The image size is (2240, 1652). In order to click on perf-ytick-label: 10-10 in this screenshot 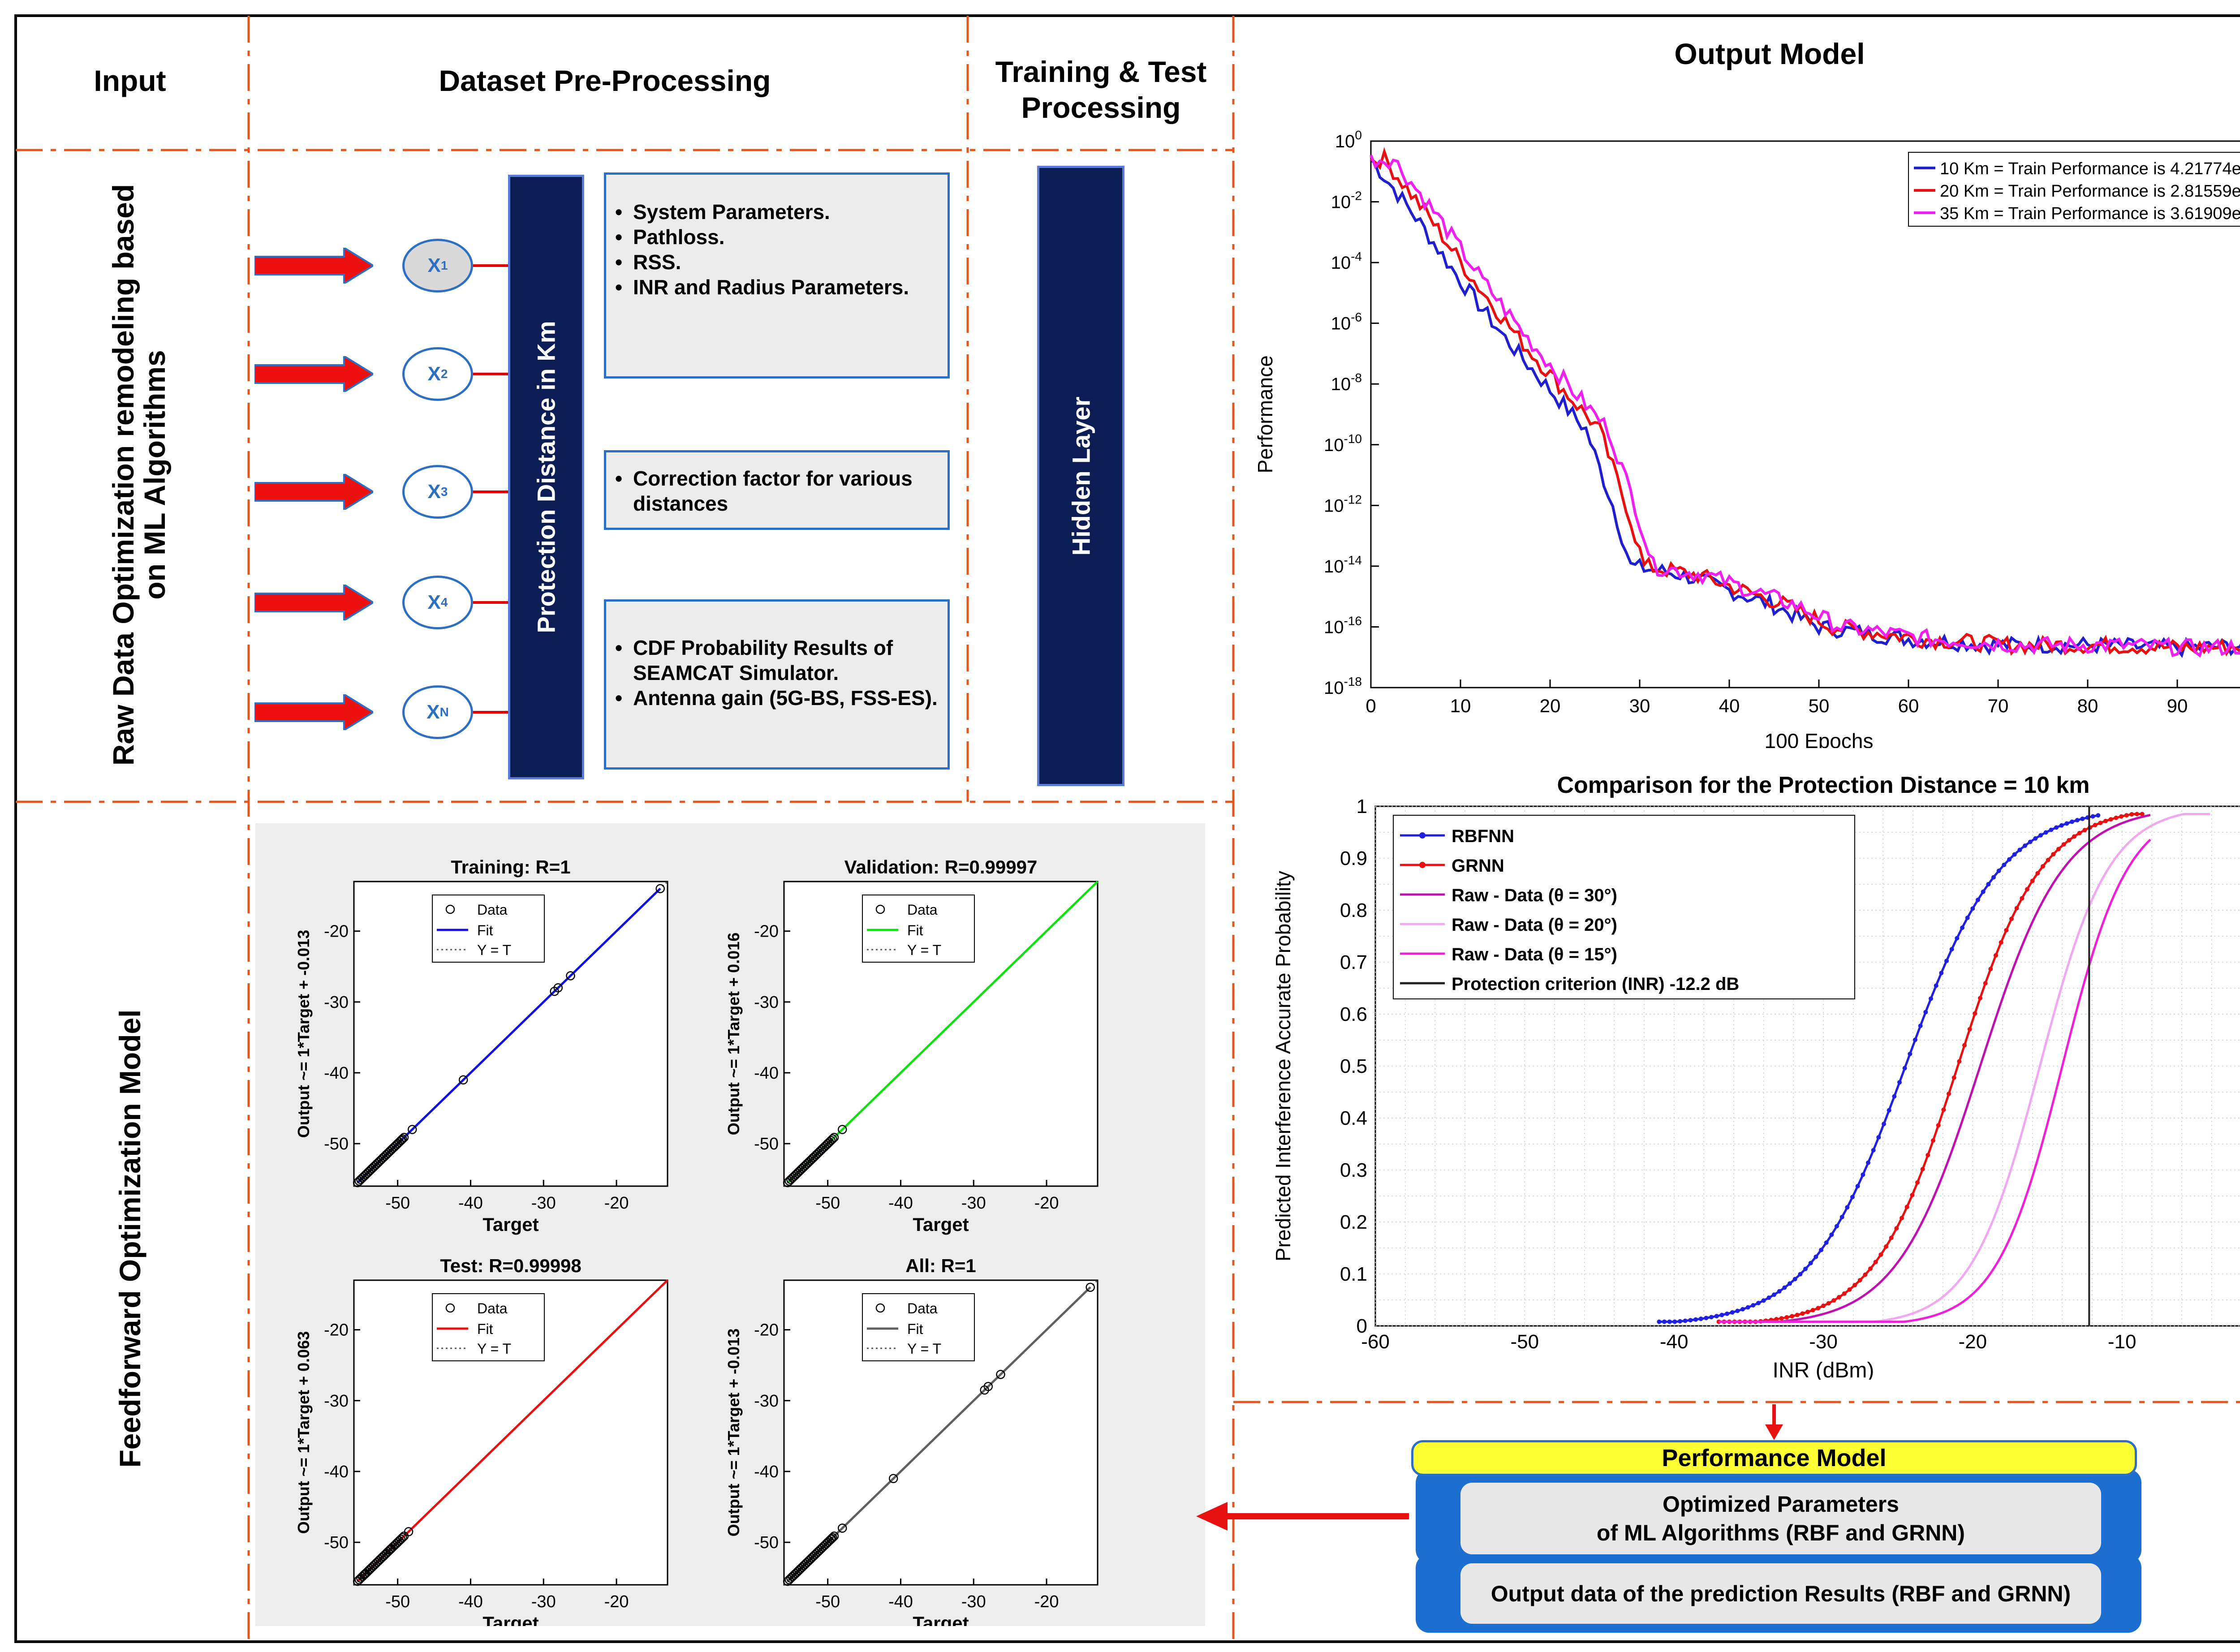, I will do `click(1343, 444)`.